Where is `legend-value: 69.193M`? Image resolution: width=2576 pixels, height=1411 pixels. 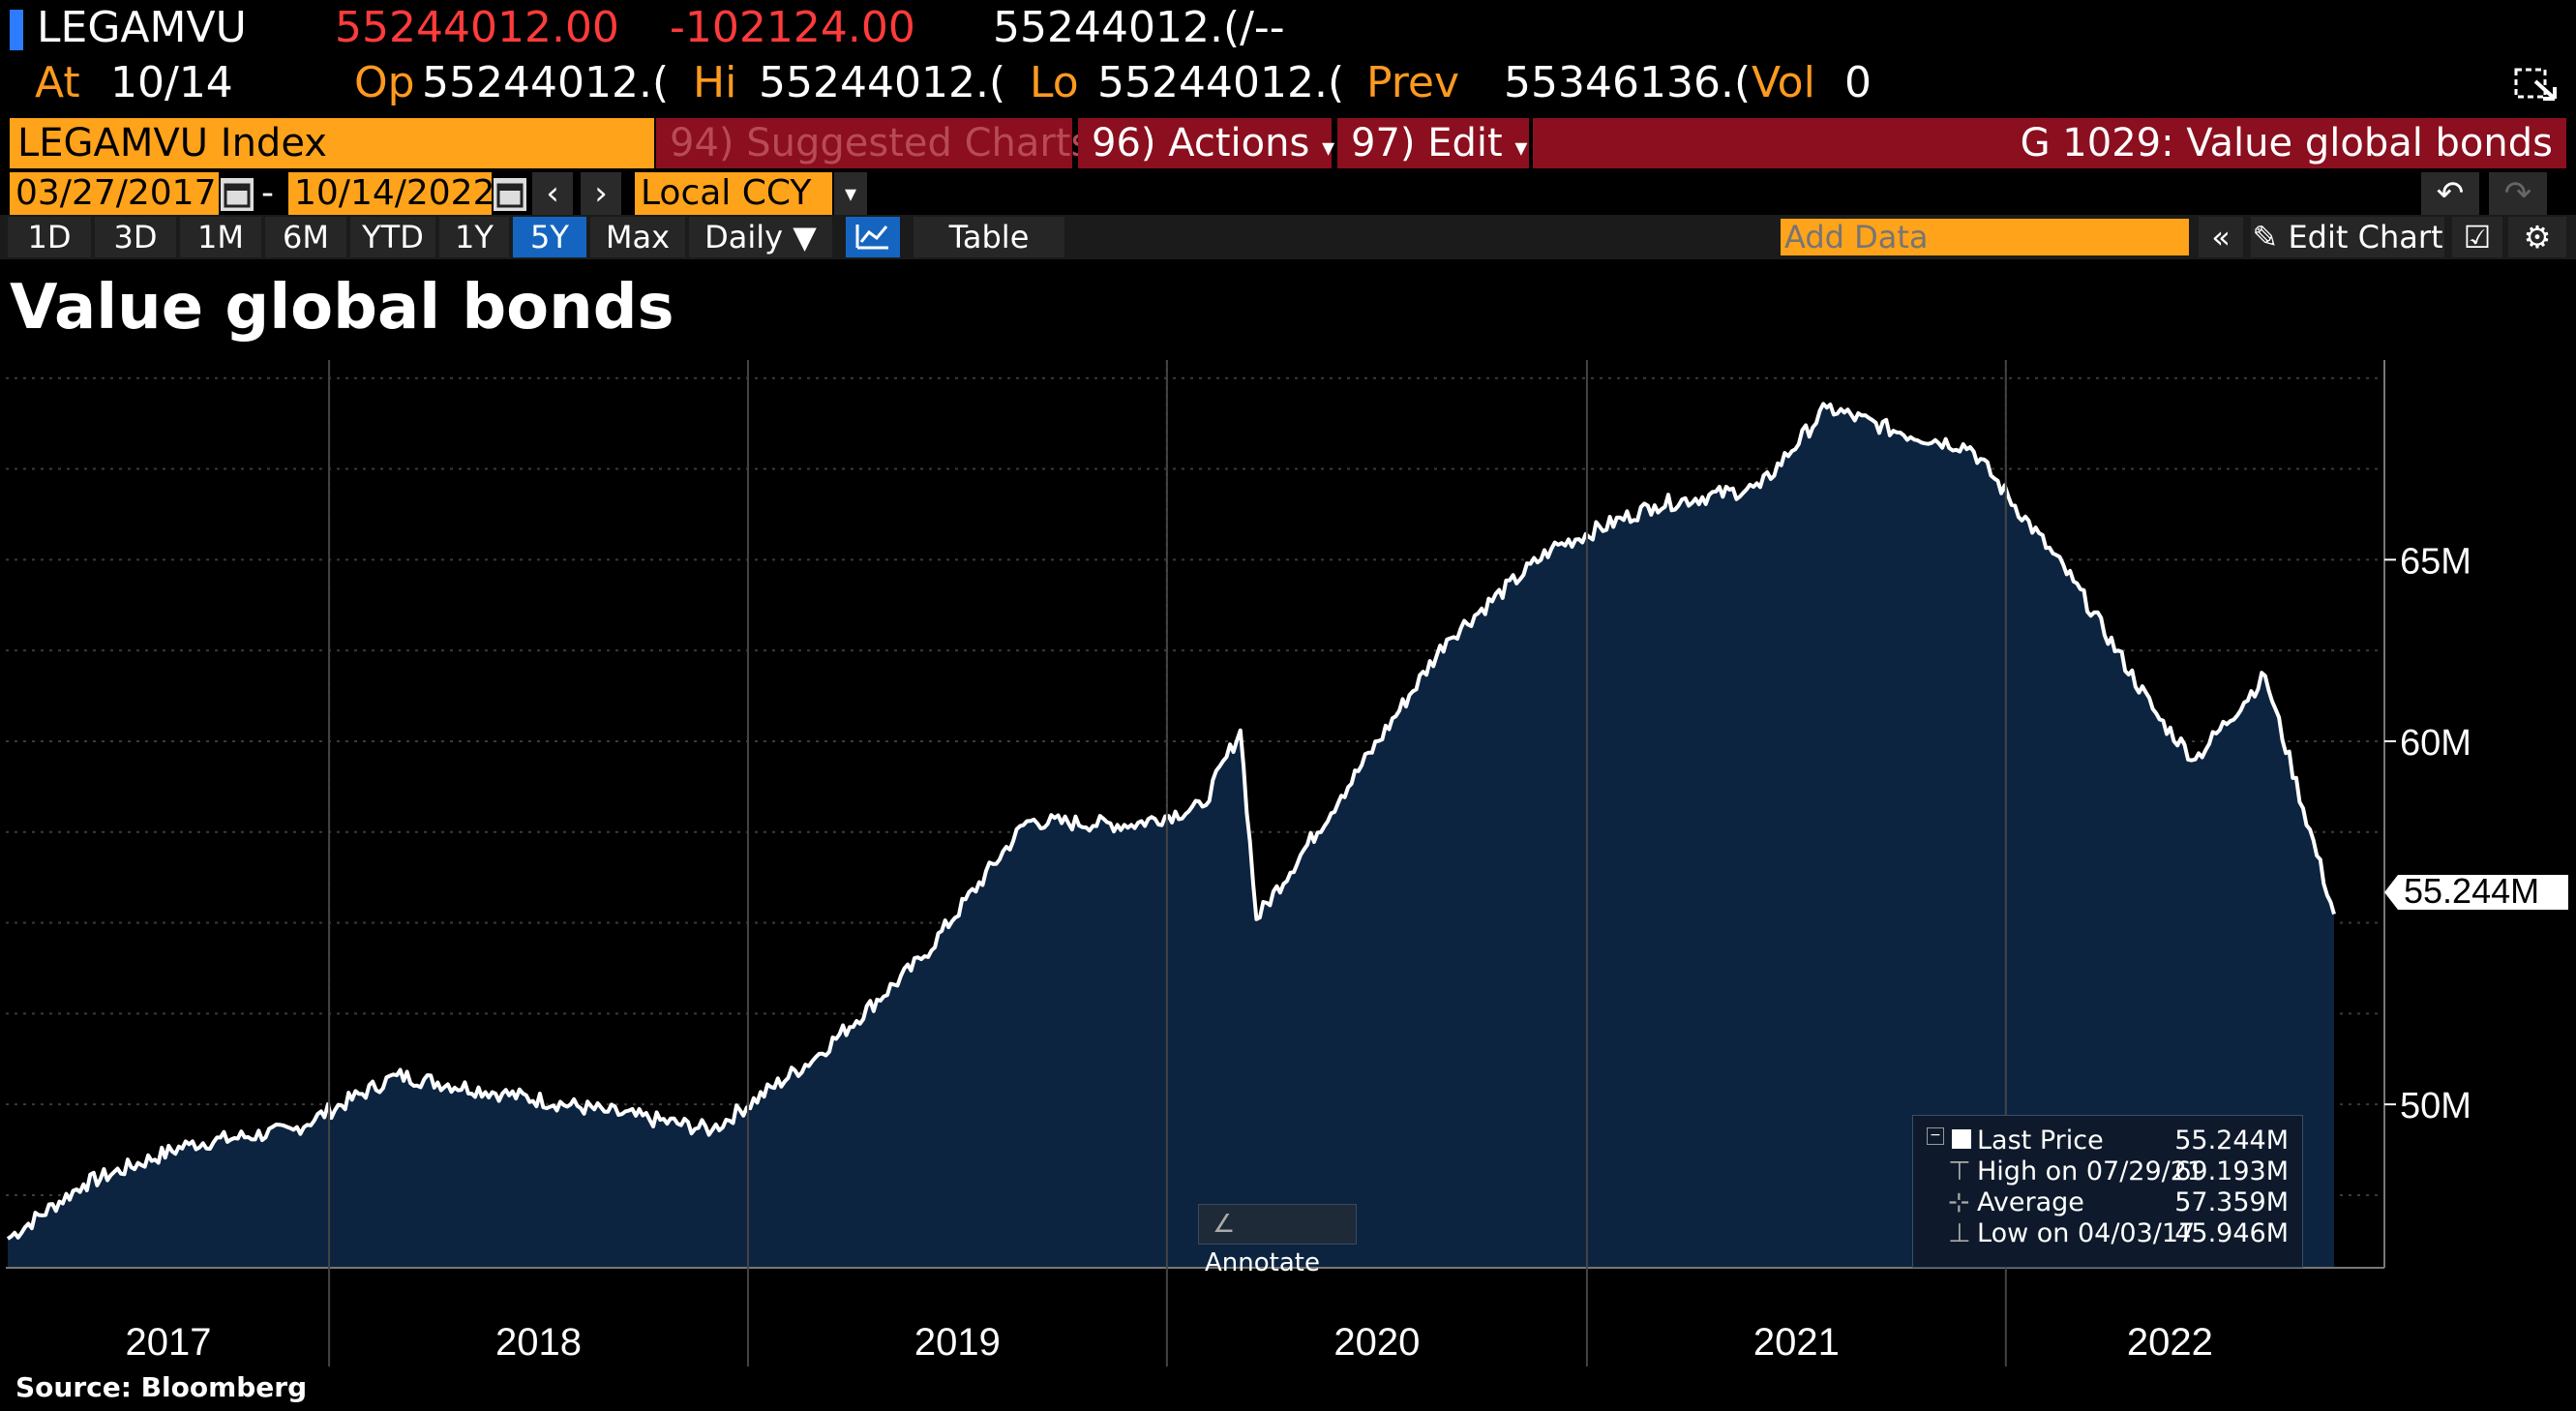
legend-value: 69.193M is located at coordinates (2231, 1171).